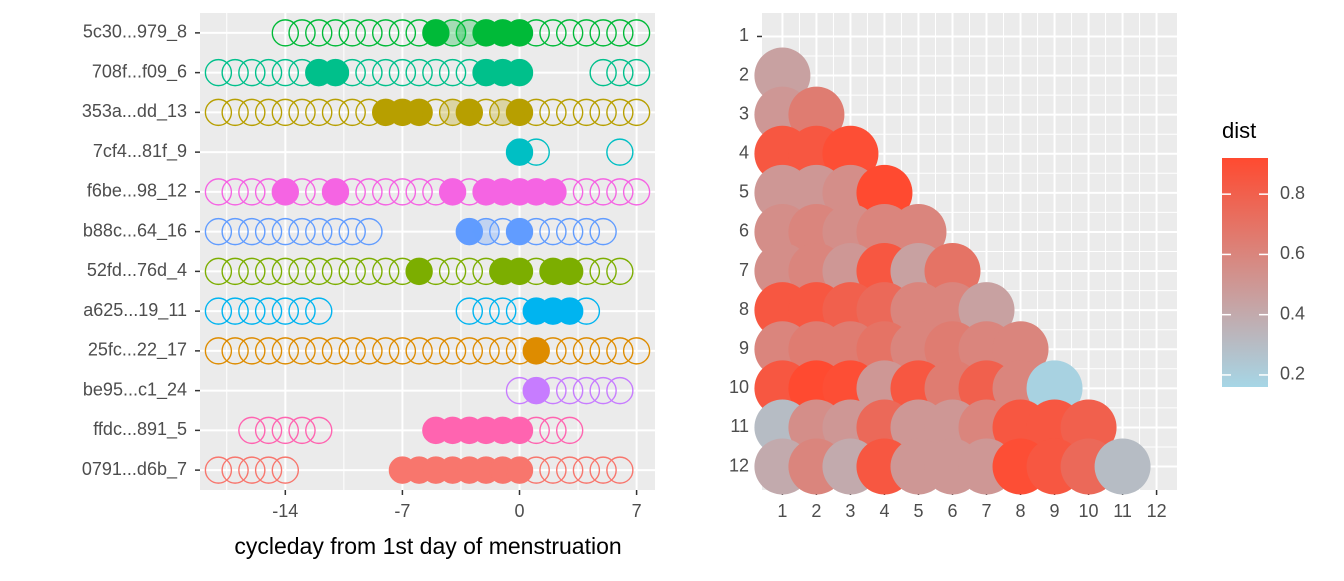 This screenshot has width=1344, height=581. What do you see at coordinates (402, 511) in the screenshot?
I see `x-tick-label: -7` at bounding box center [402, 511].